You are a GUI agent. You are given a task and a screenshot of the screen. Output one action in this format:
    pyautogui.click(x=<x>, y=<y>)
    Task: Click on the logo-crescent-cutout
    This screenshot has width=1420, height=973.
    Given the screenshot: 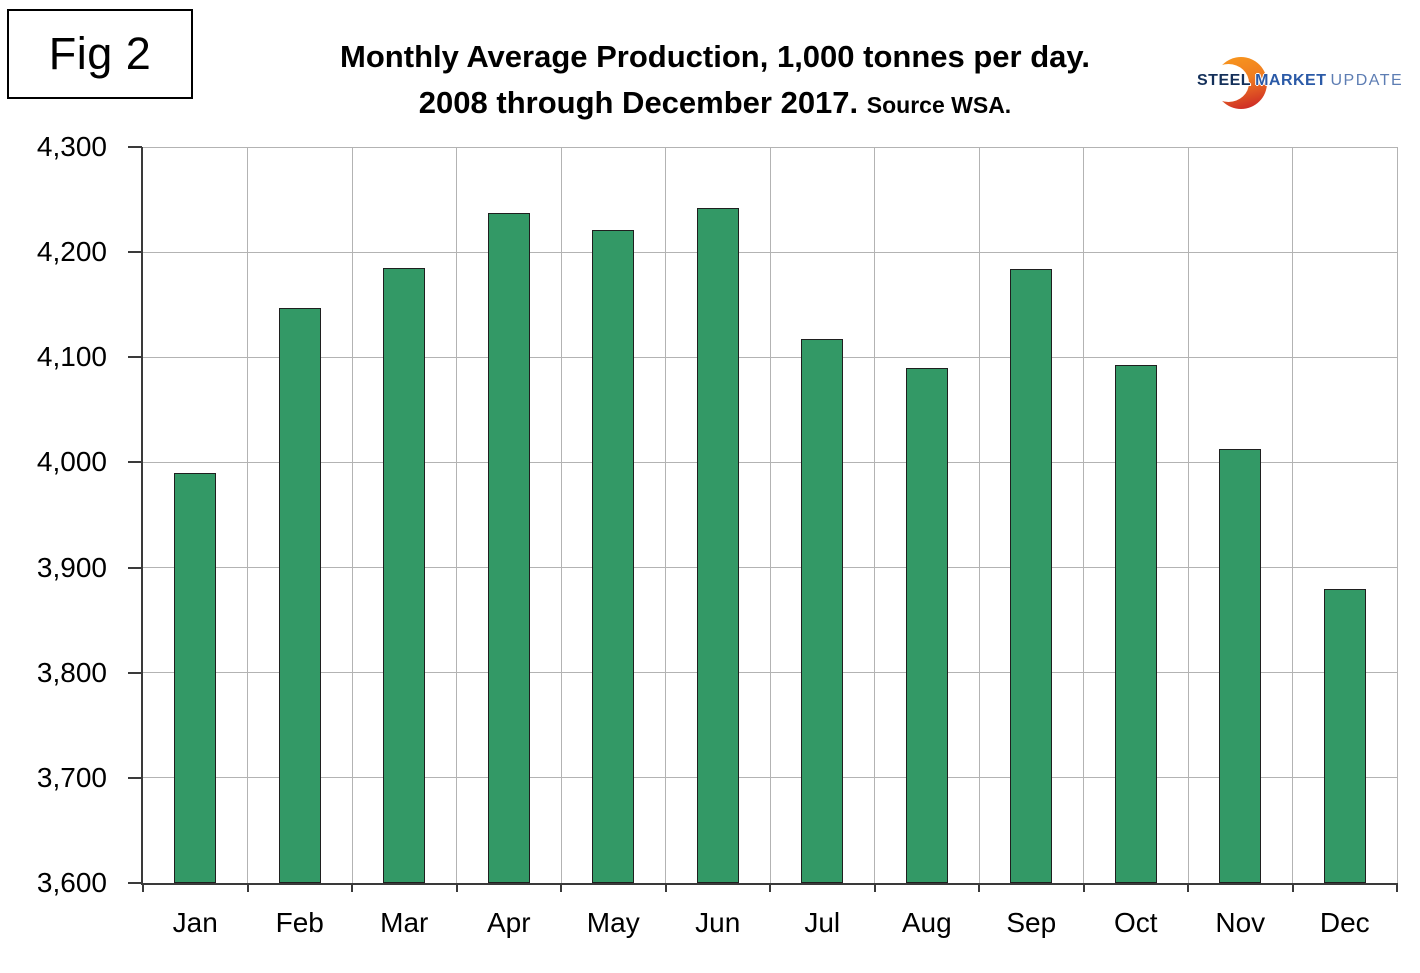 What is the action you would take?
    pyautogui.click(x=1228, y=83)
    